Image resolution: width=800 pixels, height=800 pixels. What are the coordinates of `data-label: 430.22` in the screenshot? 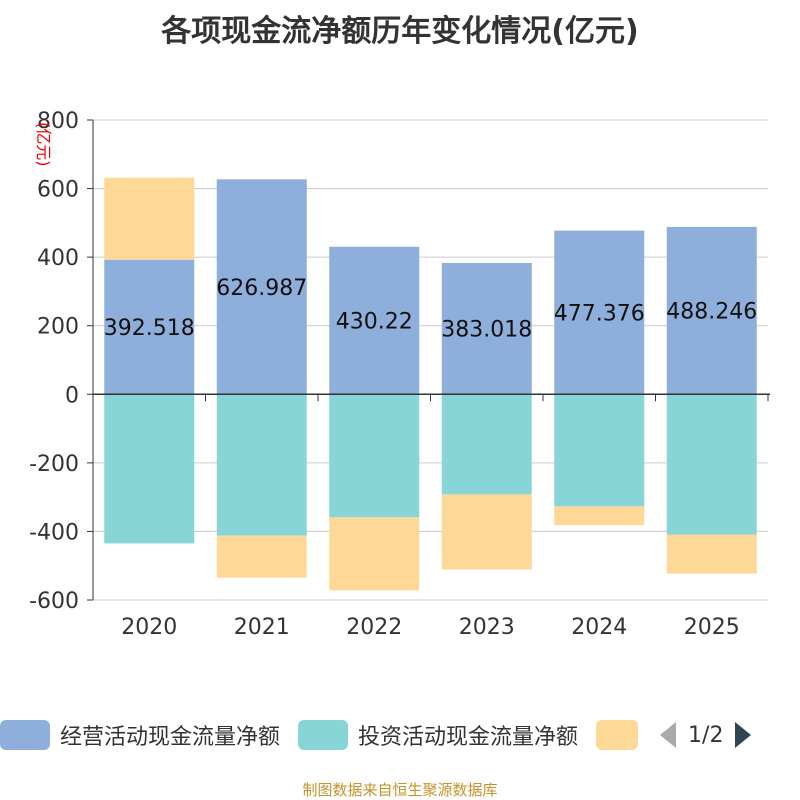 It's located at (374, 322).